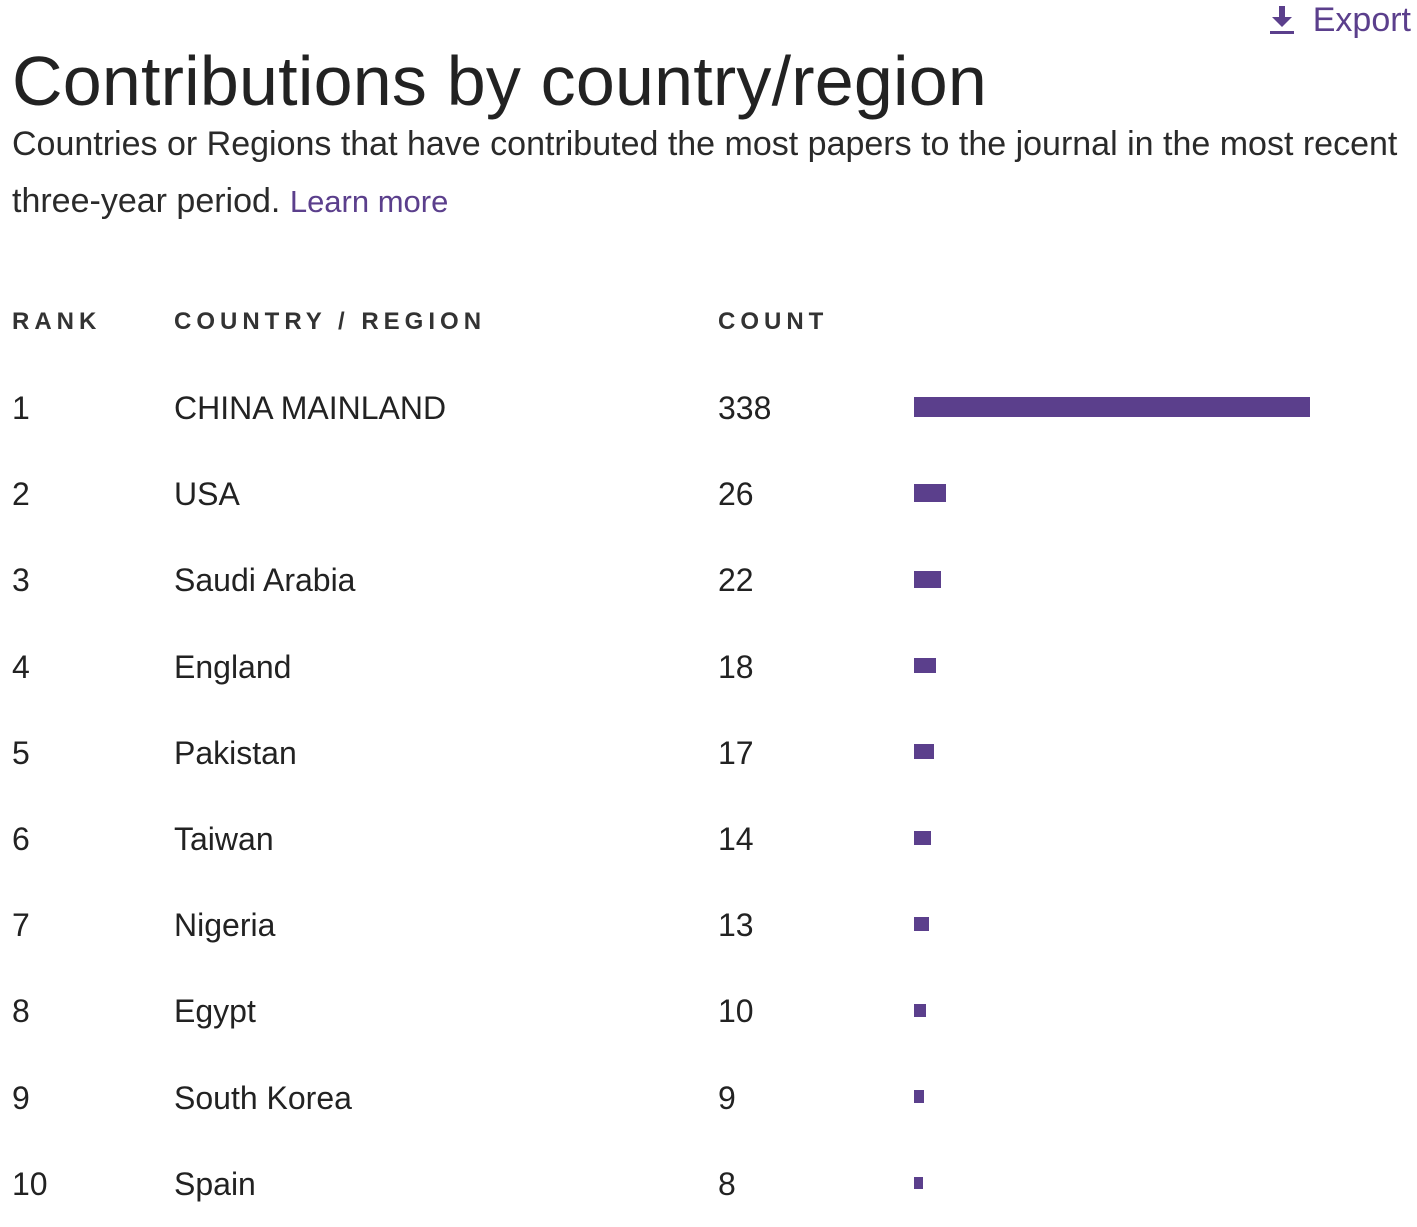 The image size is (1417, 1227). What do you see at coordinates (215, 1011) in the screenshot?
I see `country-cell: Egypt` at bounding box center [215, 1011].